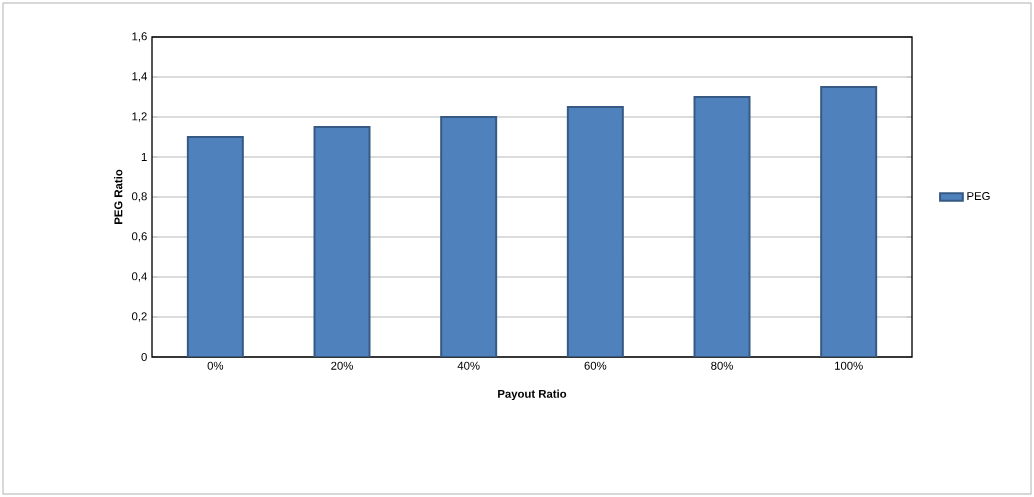  I want to click on x-tick-label: 40%, so click(468, 365).